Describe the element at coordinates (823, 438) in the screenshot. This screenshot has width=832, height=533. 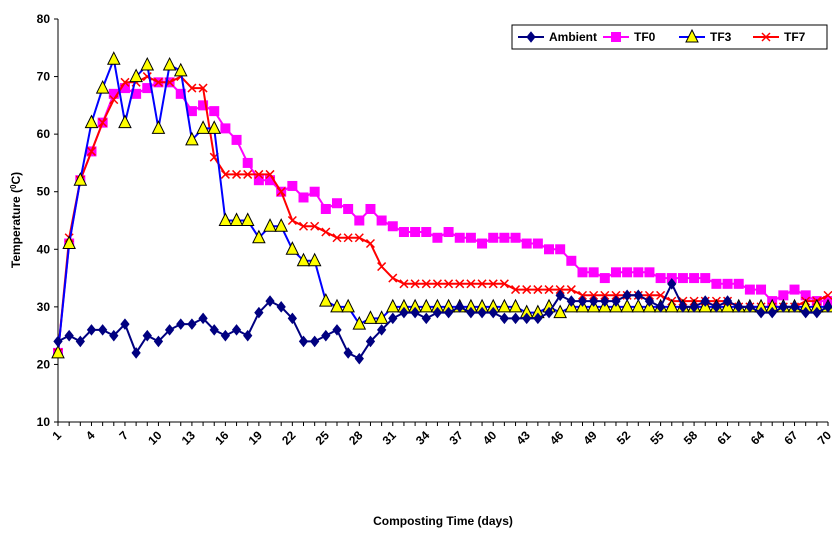
I see `x-tick-label: 70` at that location.